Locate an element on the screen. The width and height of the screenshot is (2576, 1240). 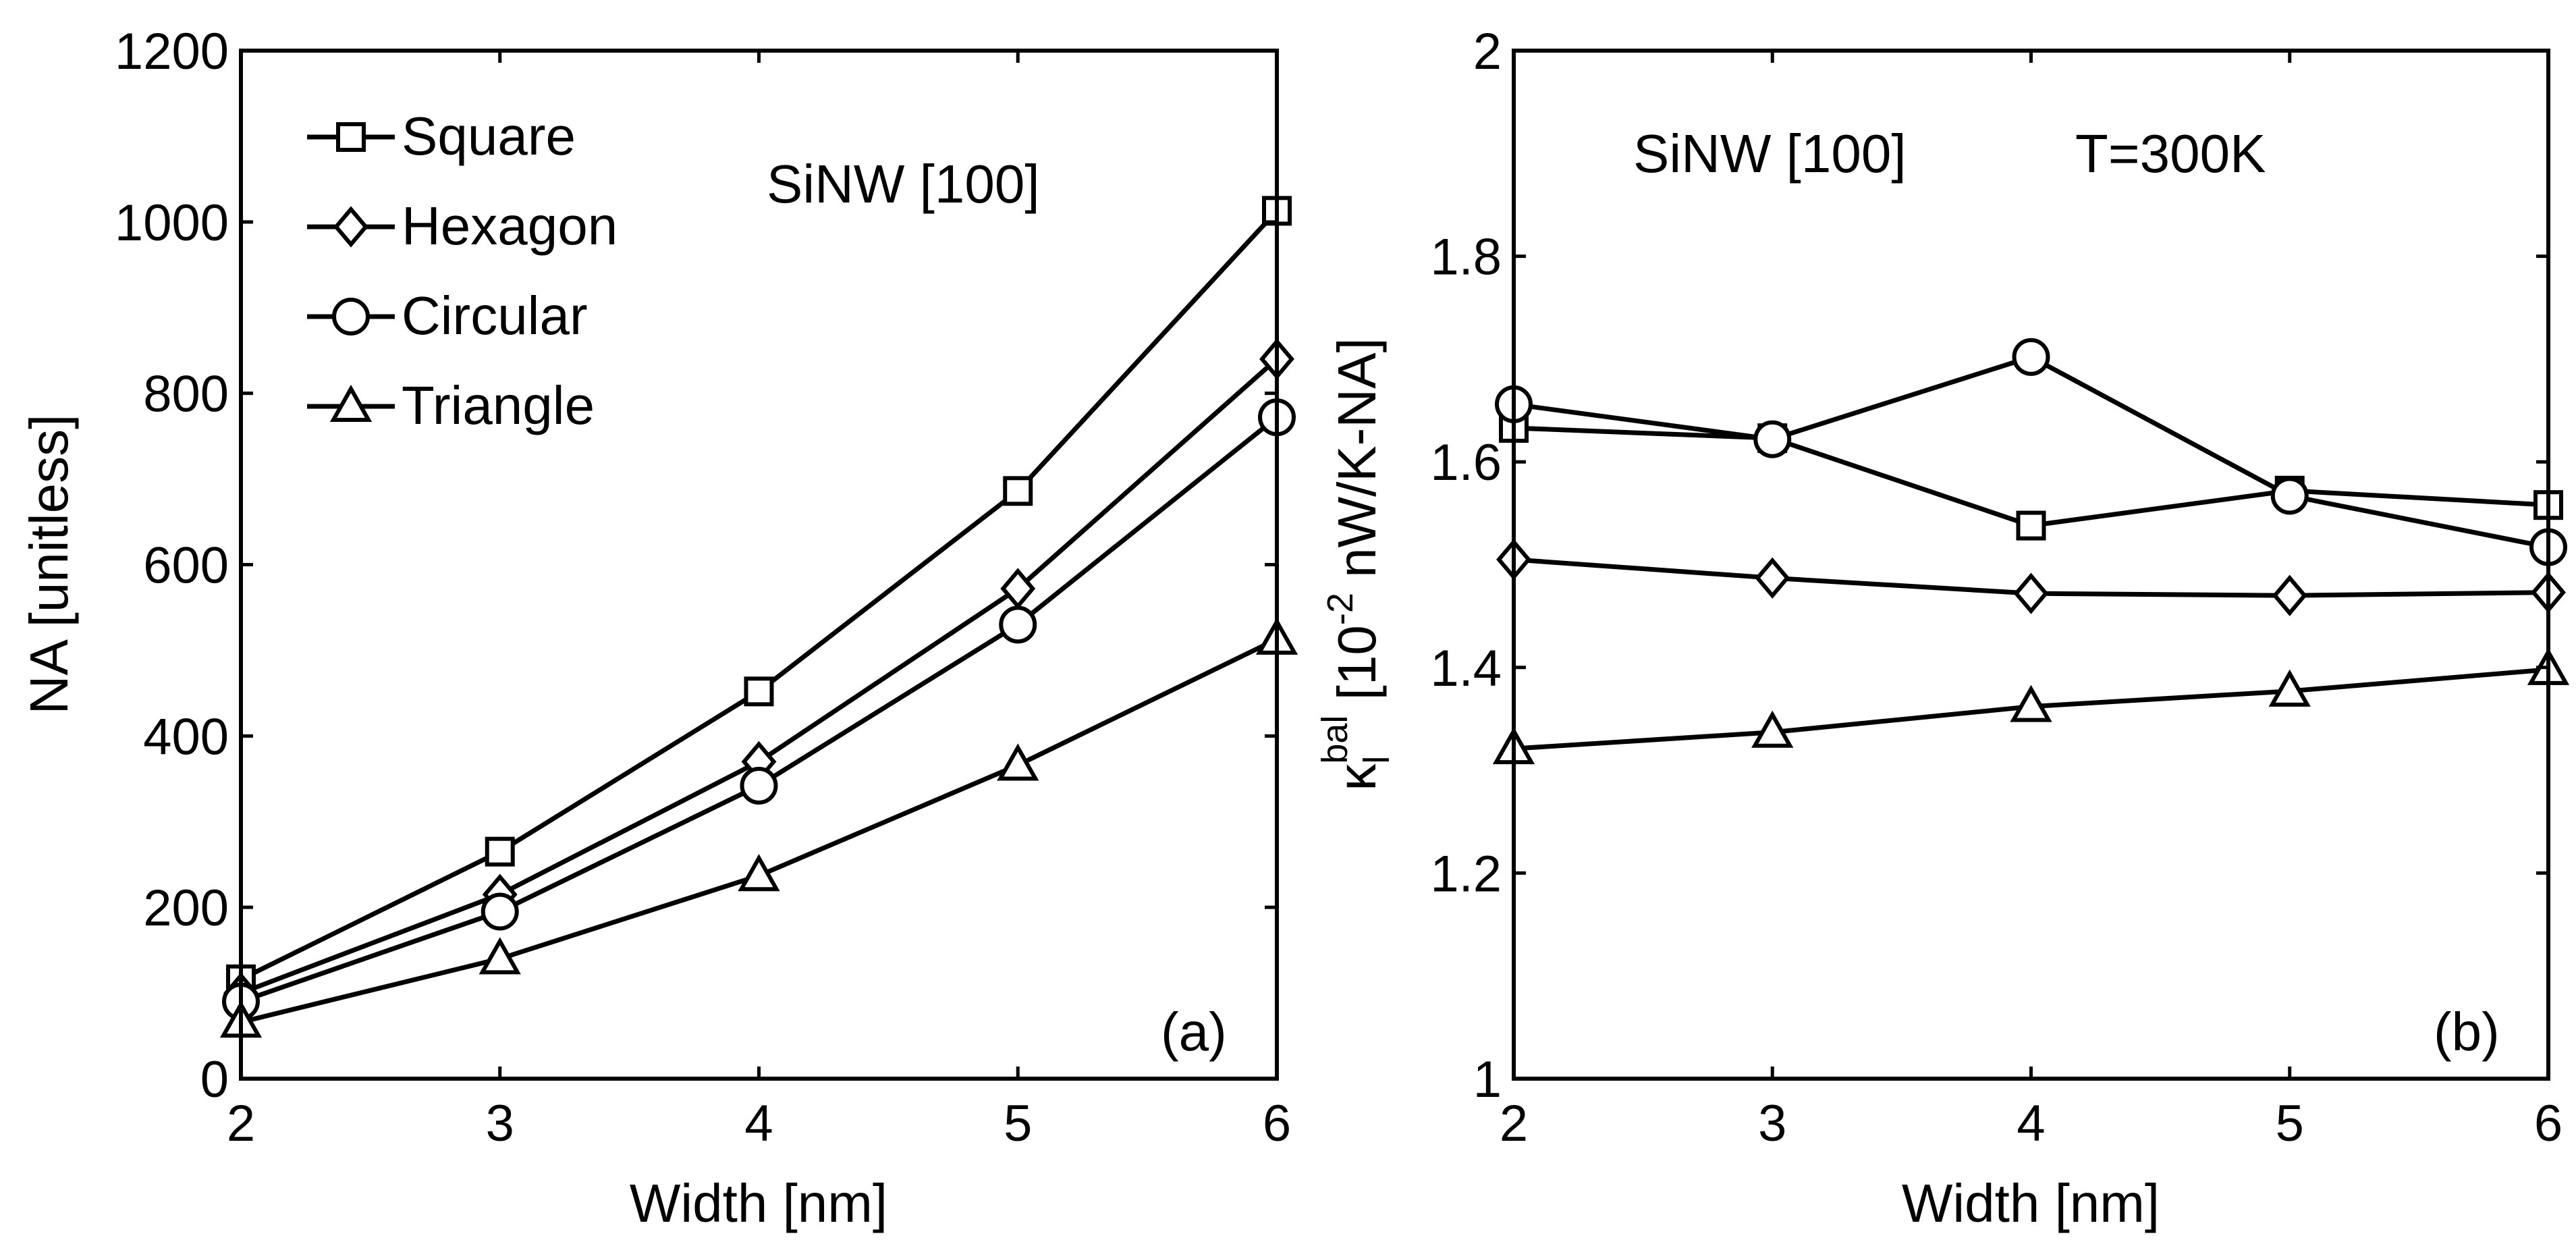
y-tick-label: 1200 is located at coordinates (172, 51).